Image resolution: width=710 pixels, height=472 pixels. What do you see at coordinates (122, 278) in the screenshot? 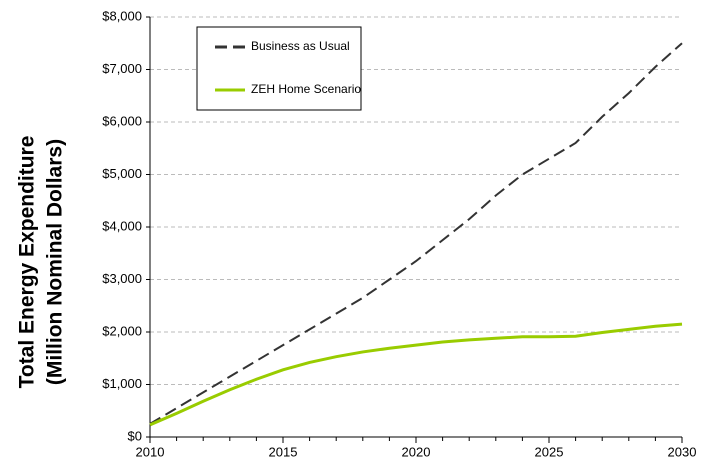
I see `y-tick-label: $3,000` at bounding box center [122, 278].